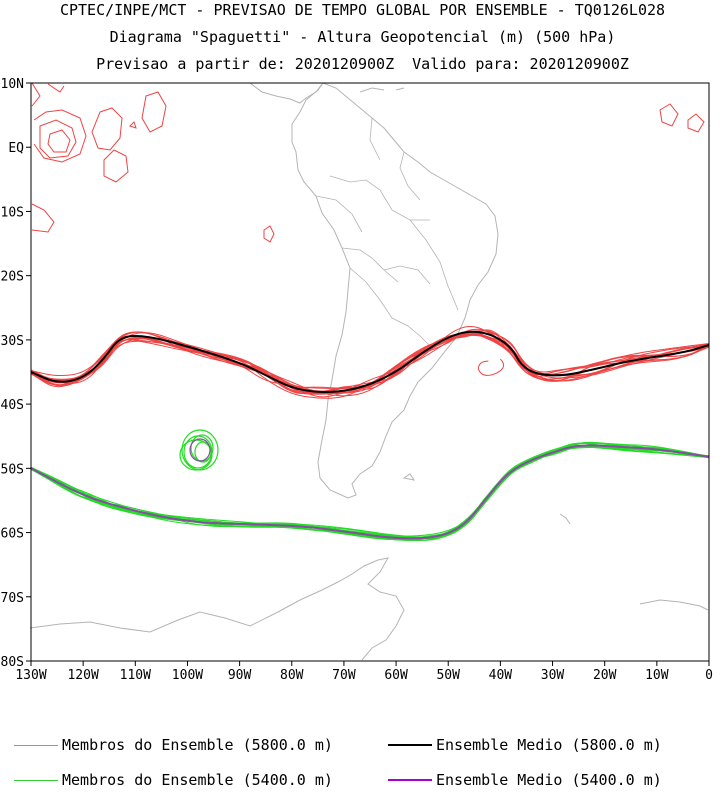  I want to click on south-georgia-island, so click(565, 519).